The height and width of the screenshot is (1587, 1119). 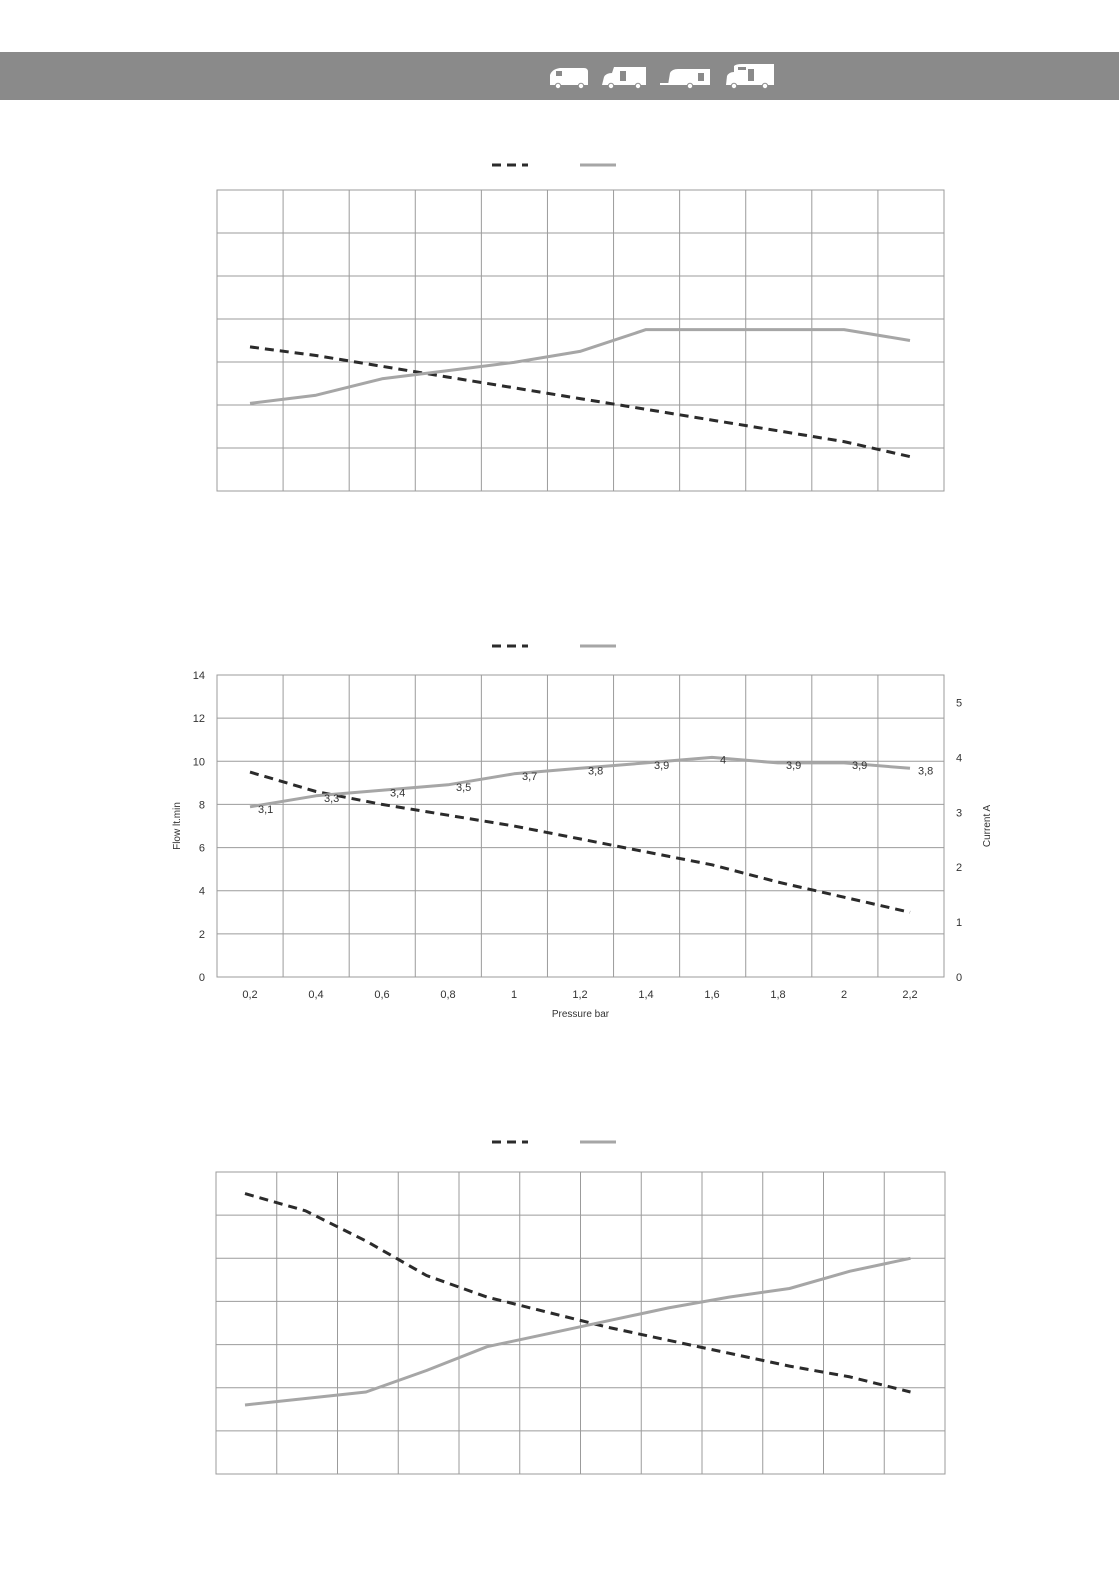 I want to click on x-tick-label: 0,2, so click(x=249, y=995).